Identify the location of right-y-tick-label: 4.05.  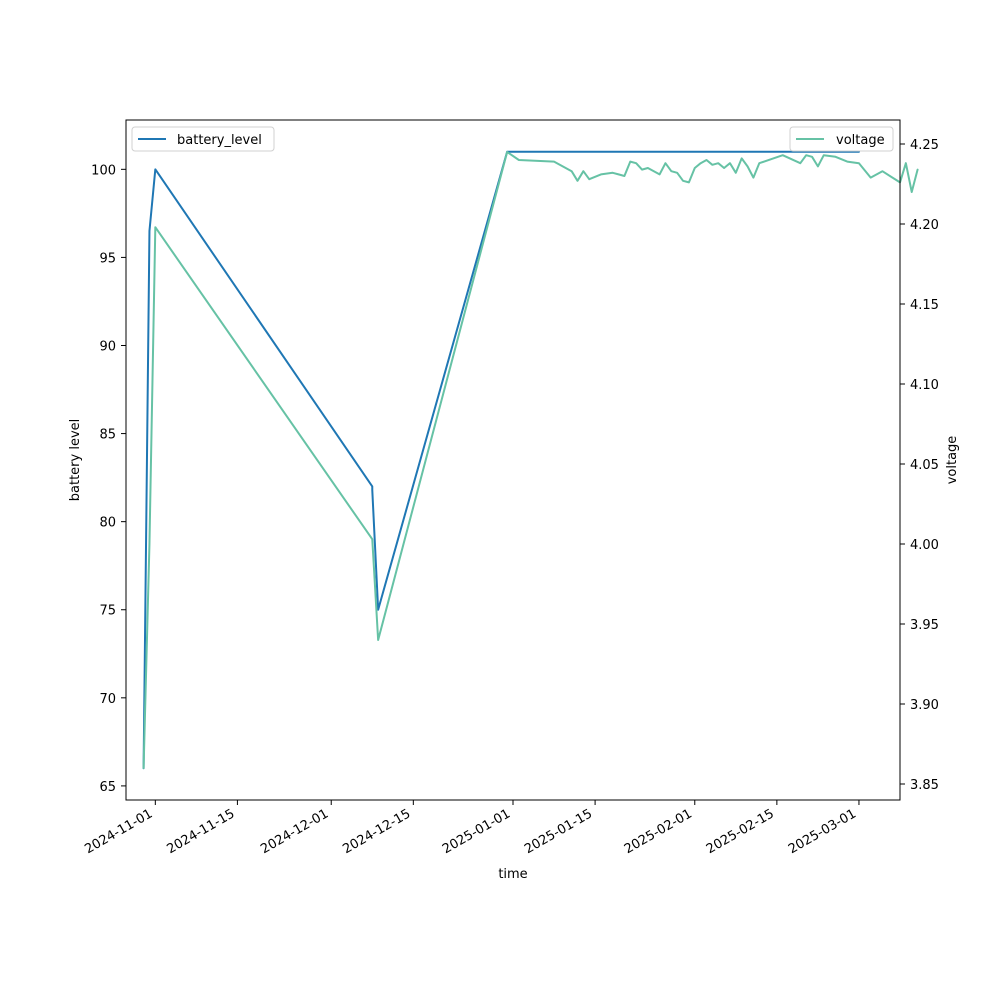
(924, 465).